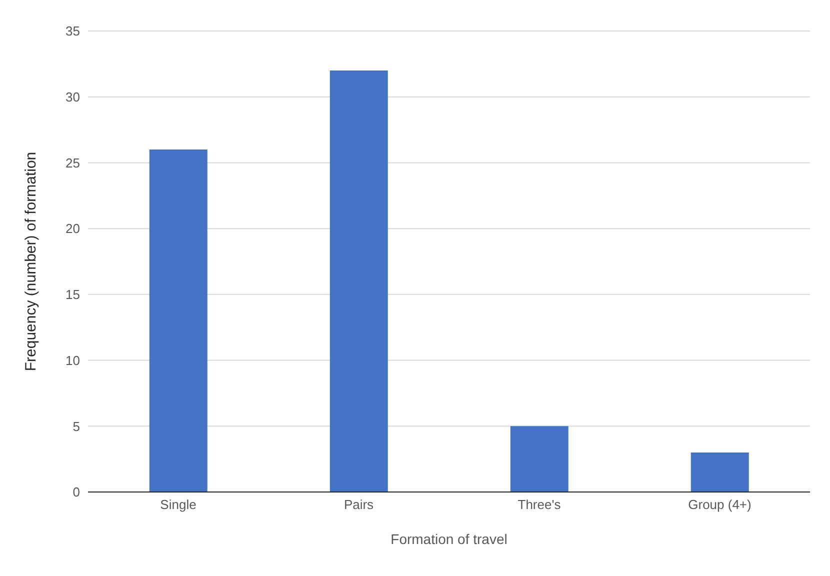 Image resolution: width=830 pixels, height=576 pixels. Describe the element at coordinates (73, 294) in the screenshot. I see `y-tick-label: 15` at that location.